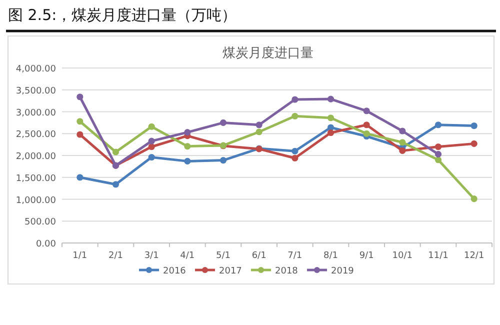 This screenshot has width=500, height=325. What do you see at coordinates (295, 256) in the screenshot?
I see `x-tick-label: 7/1` at bounding box center [295, 256].